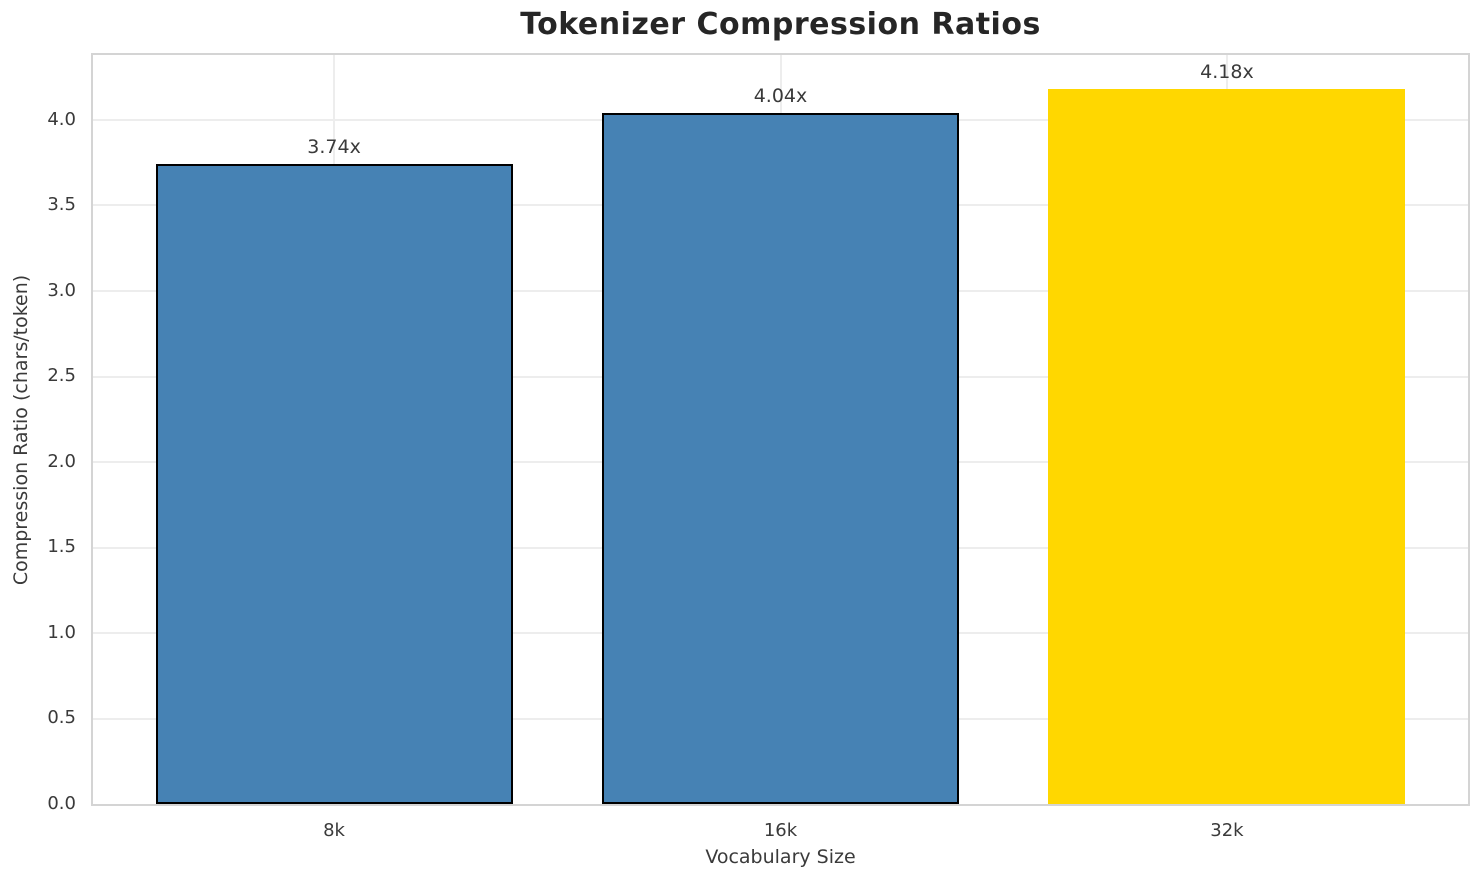 The width and height of the screenshot is (1484, 885). What do you see at coordinates (61, 547) in the screenshot?
I see `y-tick-label: 1.5` at bounding box center [61, 547].